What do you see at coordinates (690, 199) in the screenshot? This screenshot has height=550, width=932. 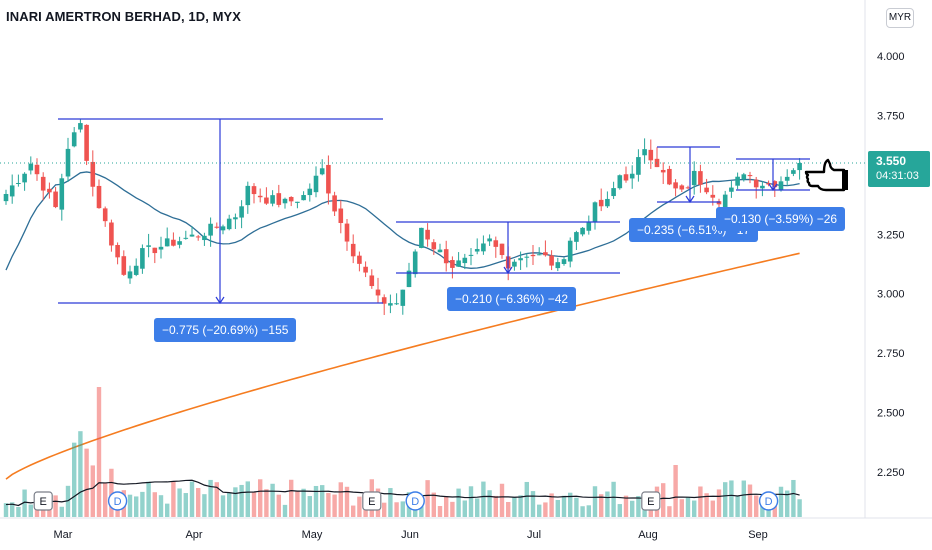 I see `range-3-arrow-head` at bounding box center [690, 199].